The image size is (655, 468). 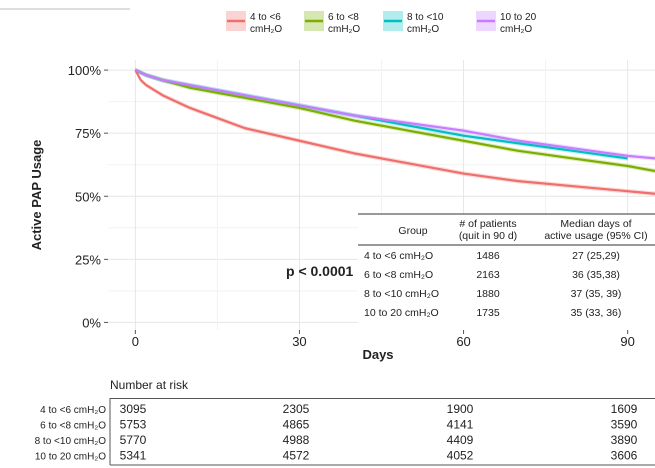 What do you see at coordinates (487, 224) in the screenshot?
I see `summary-header: # of patients` at bounding box center [487, 224].